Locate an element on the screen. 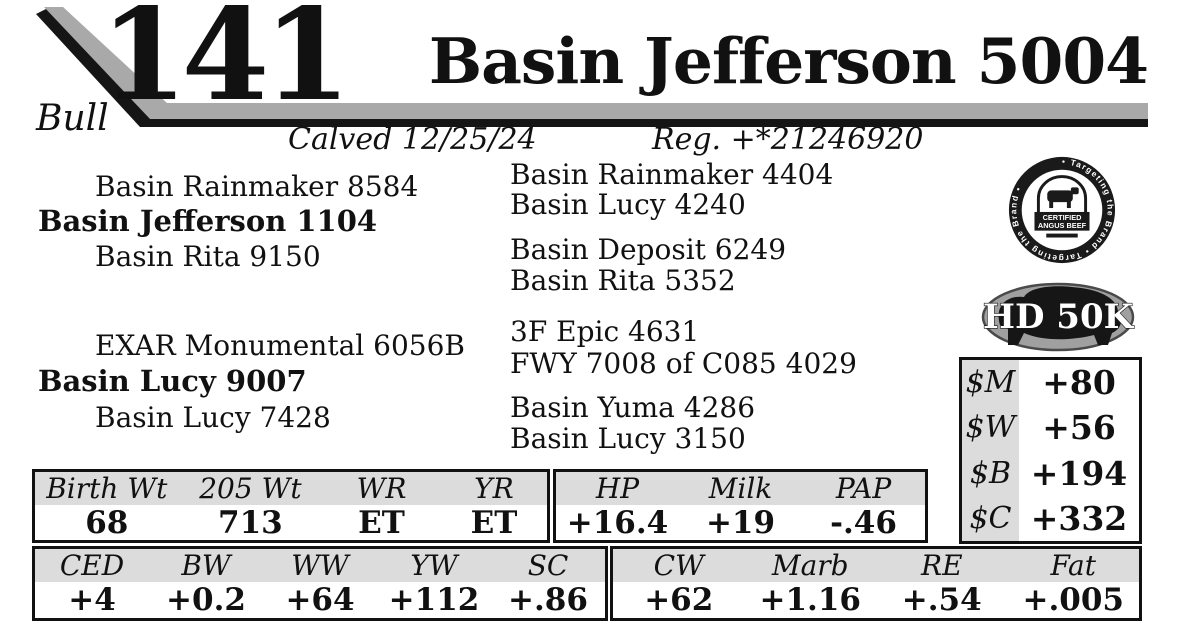  cell-value: +62 is located at coordinates (679, 600).